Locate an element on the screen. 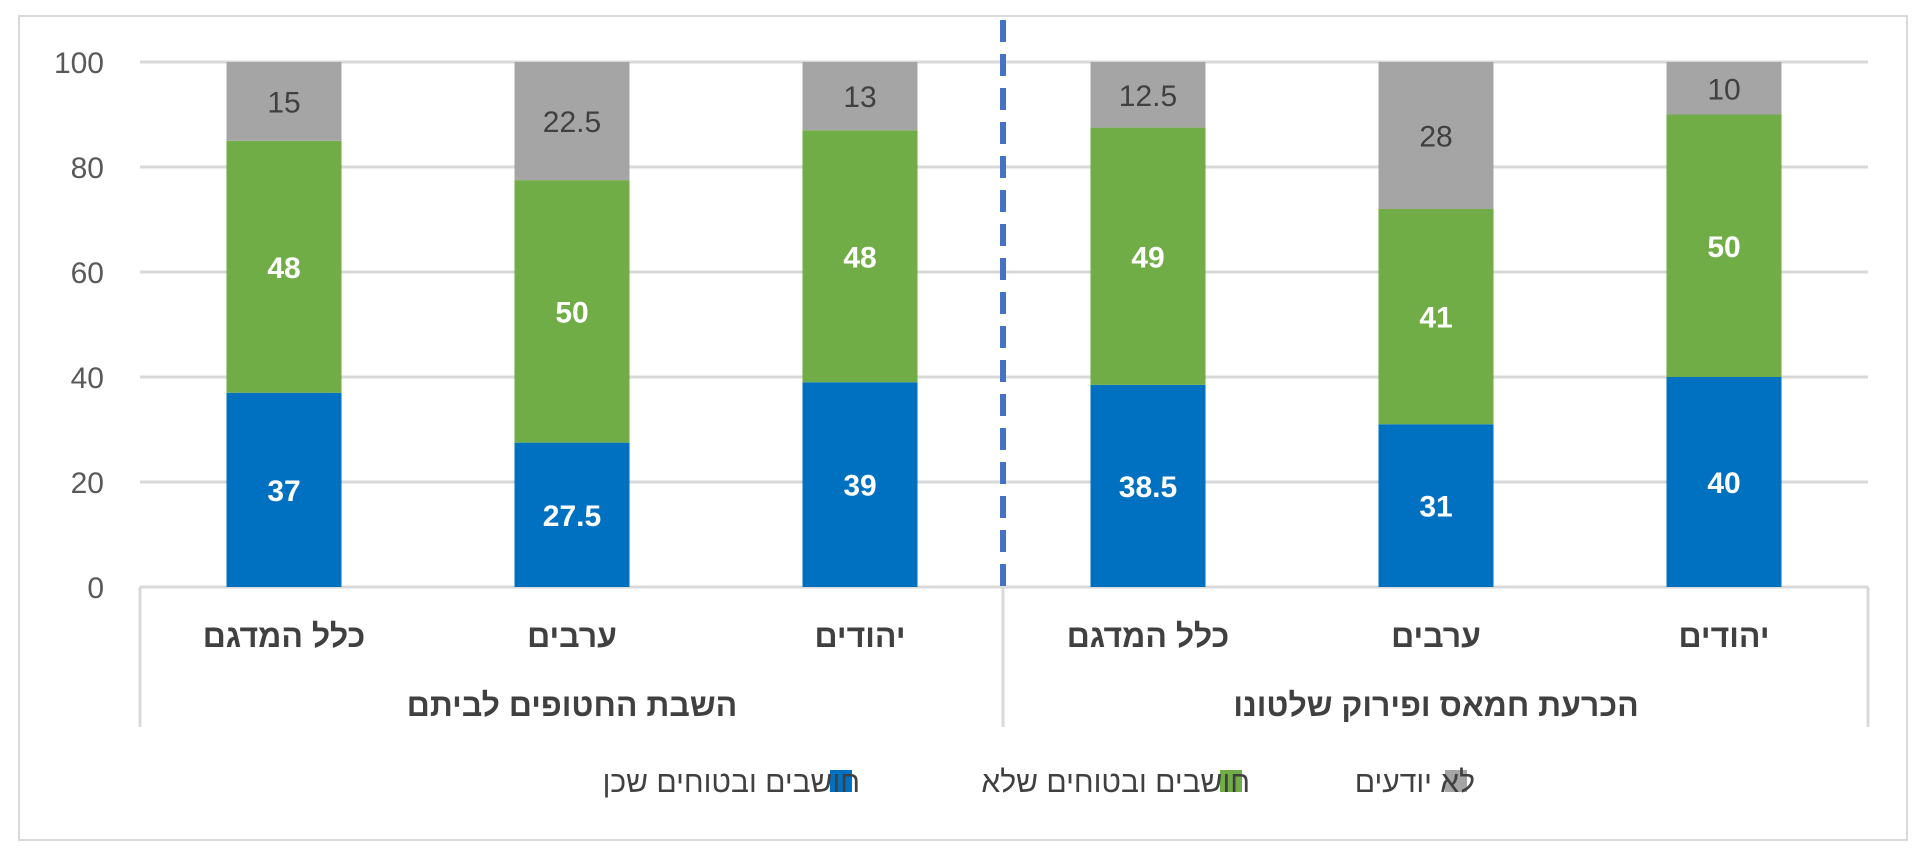 The height and width of the screenshot is (858, 1930). data-label: 49 is located at coordinates (1147, 257).